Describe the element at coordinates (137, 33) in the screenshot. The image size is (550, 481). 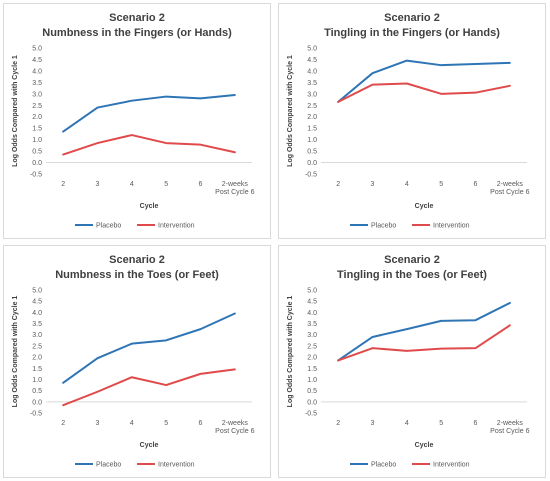
I see `chart-subtitle: Numbness in the Fingers (or Hands)` at that location.